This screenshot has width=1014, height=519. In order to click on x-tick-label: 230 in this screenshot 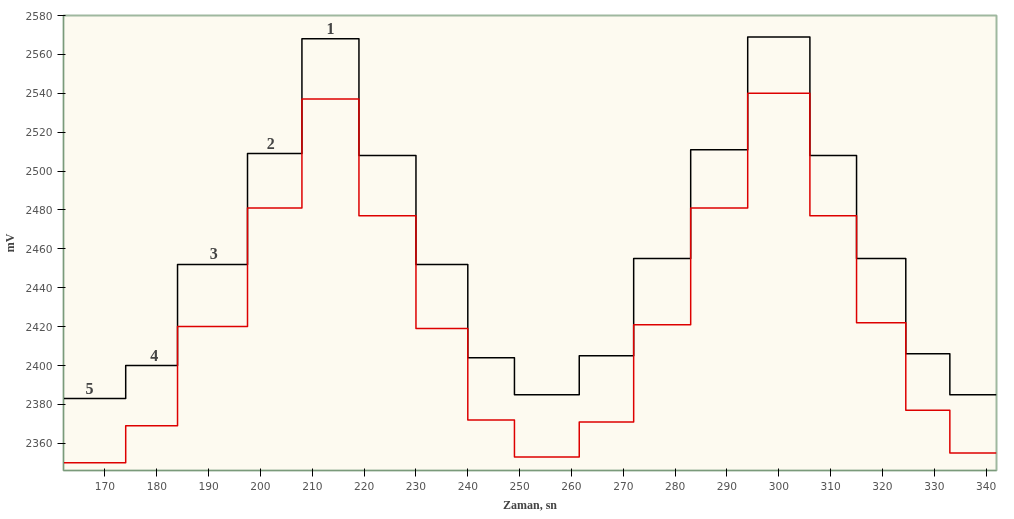, I will do `click(416, 486)`.